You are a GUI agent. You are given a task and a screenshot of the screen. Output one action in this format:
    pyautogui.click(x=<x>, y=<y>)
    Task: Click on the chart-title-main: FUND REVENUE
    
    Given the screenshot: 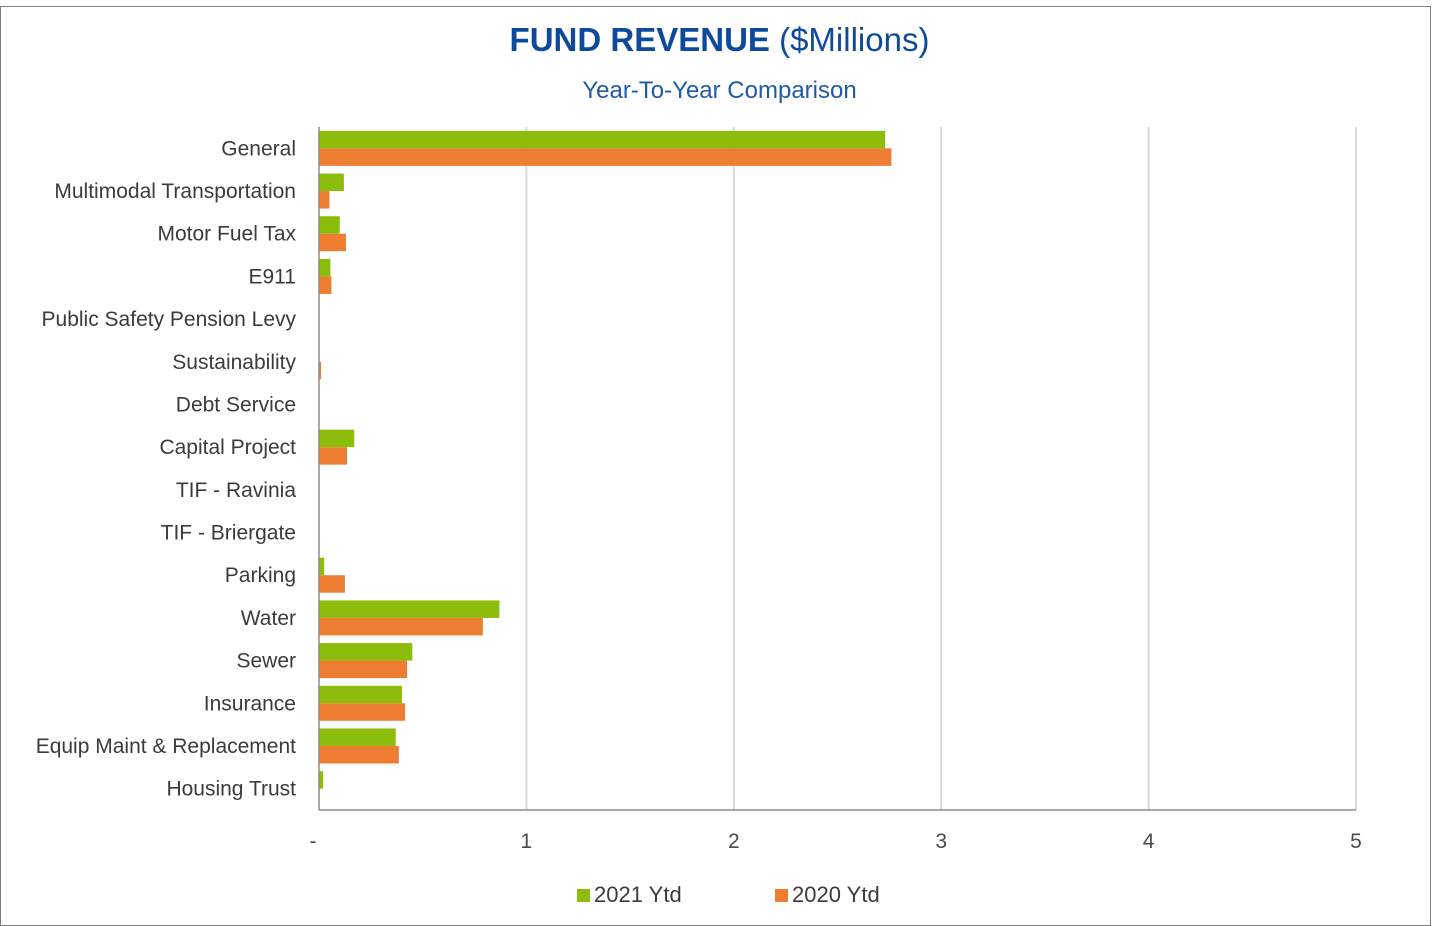 What is the action you would take?
    pyautogui.click(x=639, y=39)
    